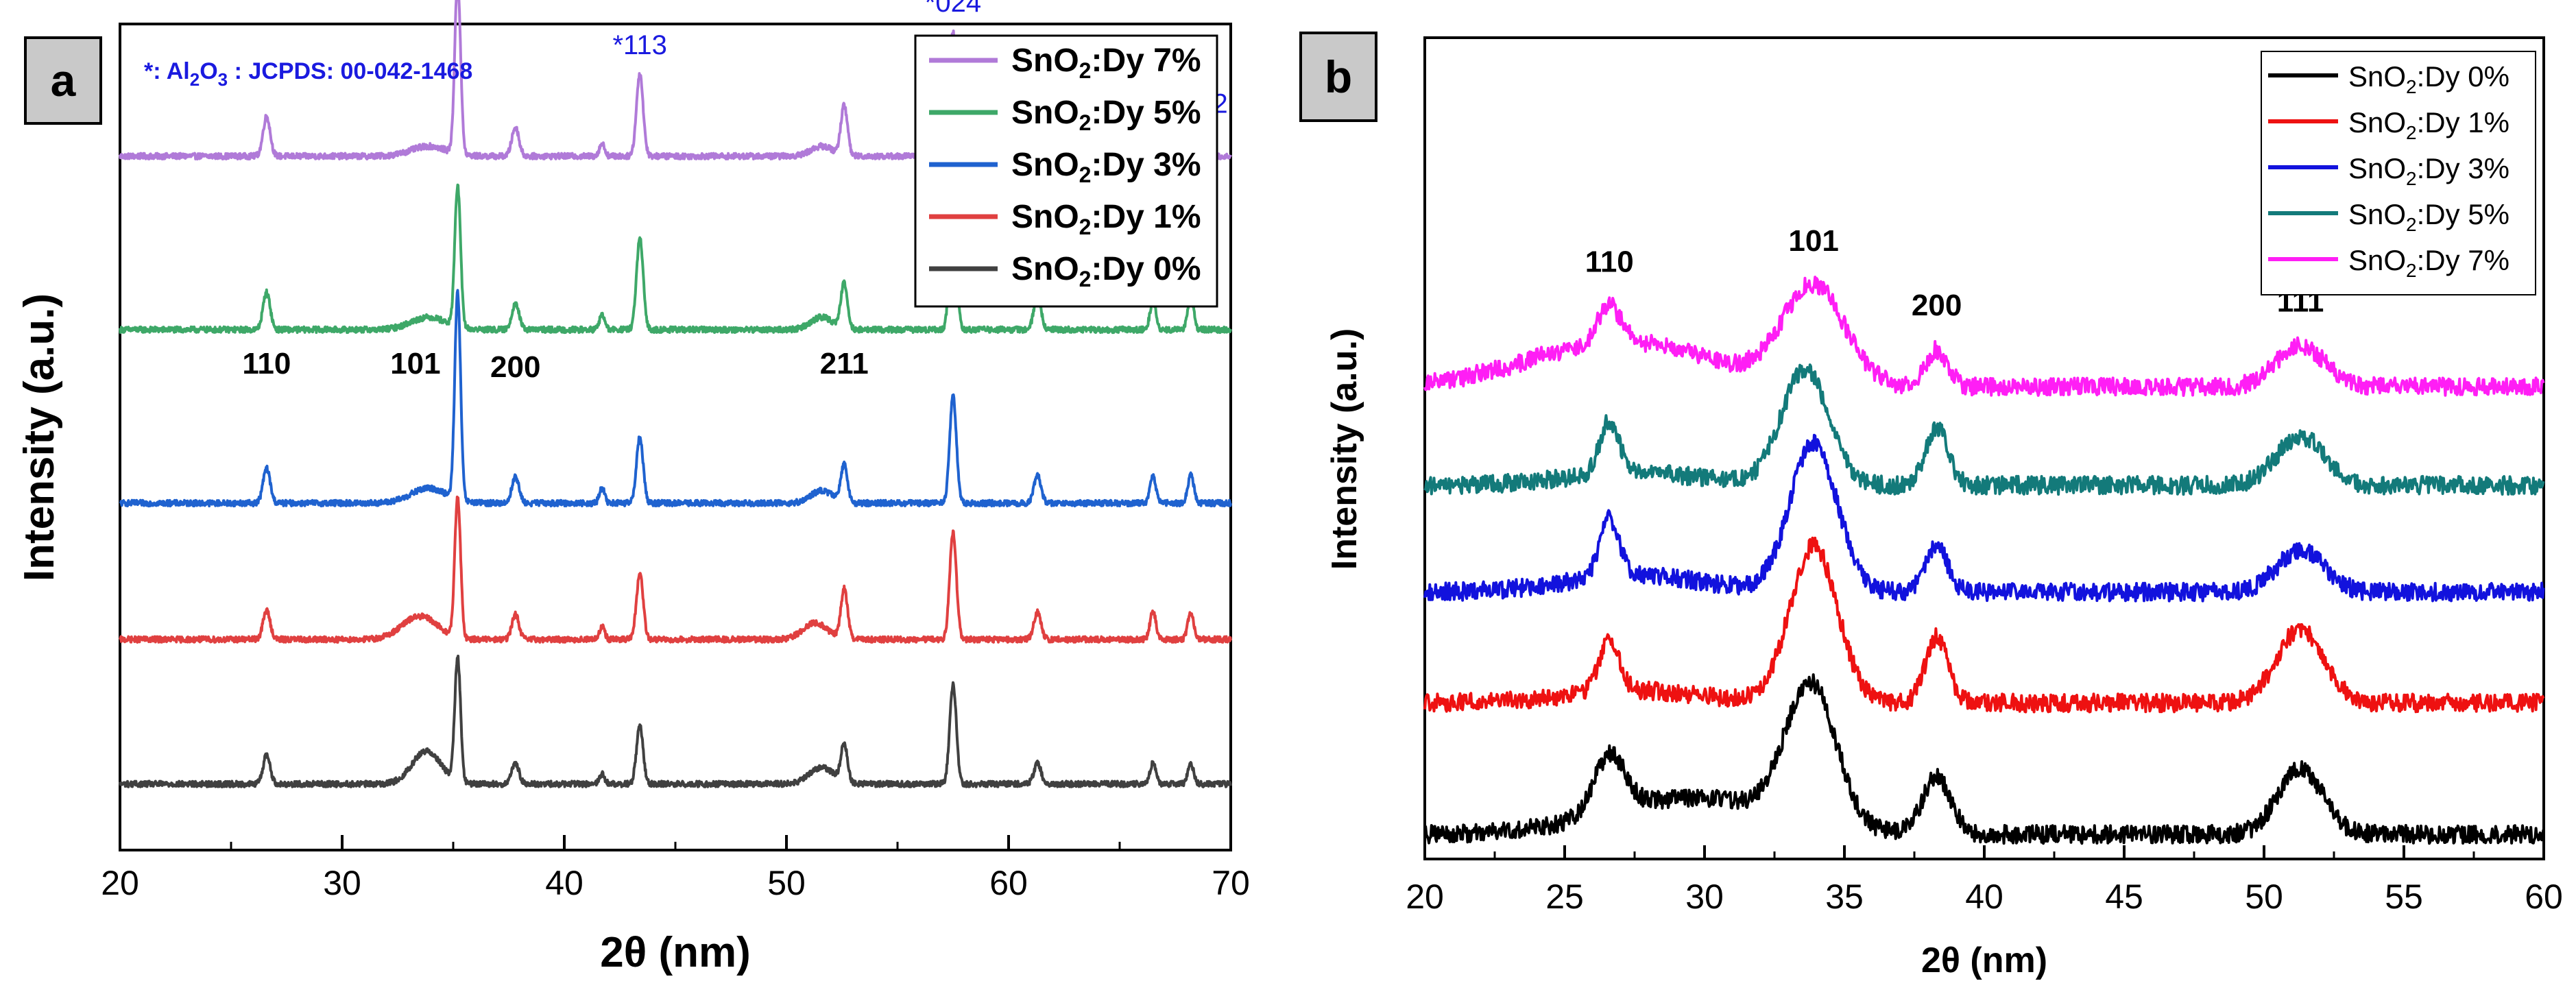  Describe the element at coordinates (1984, 960) in the screenshot. I see `panel-b-x-axis-title: 2θ (nm)` at that location.